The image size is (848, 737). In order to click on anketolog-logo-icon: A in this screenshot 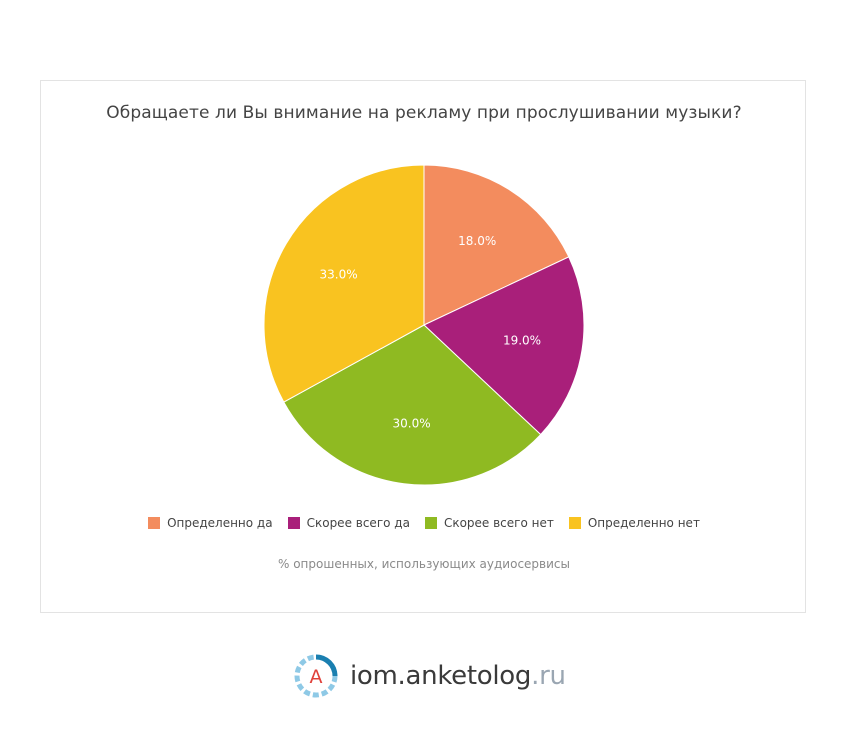, I will do `click(316, 676)`.